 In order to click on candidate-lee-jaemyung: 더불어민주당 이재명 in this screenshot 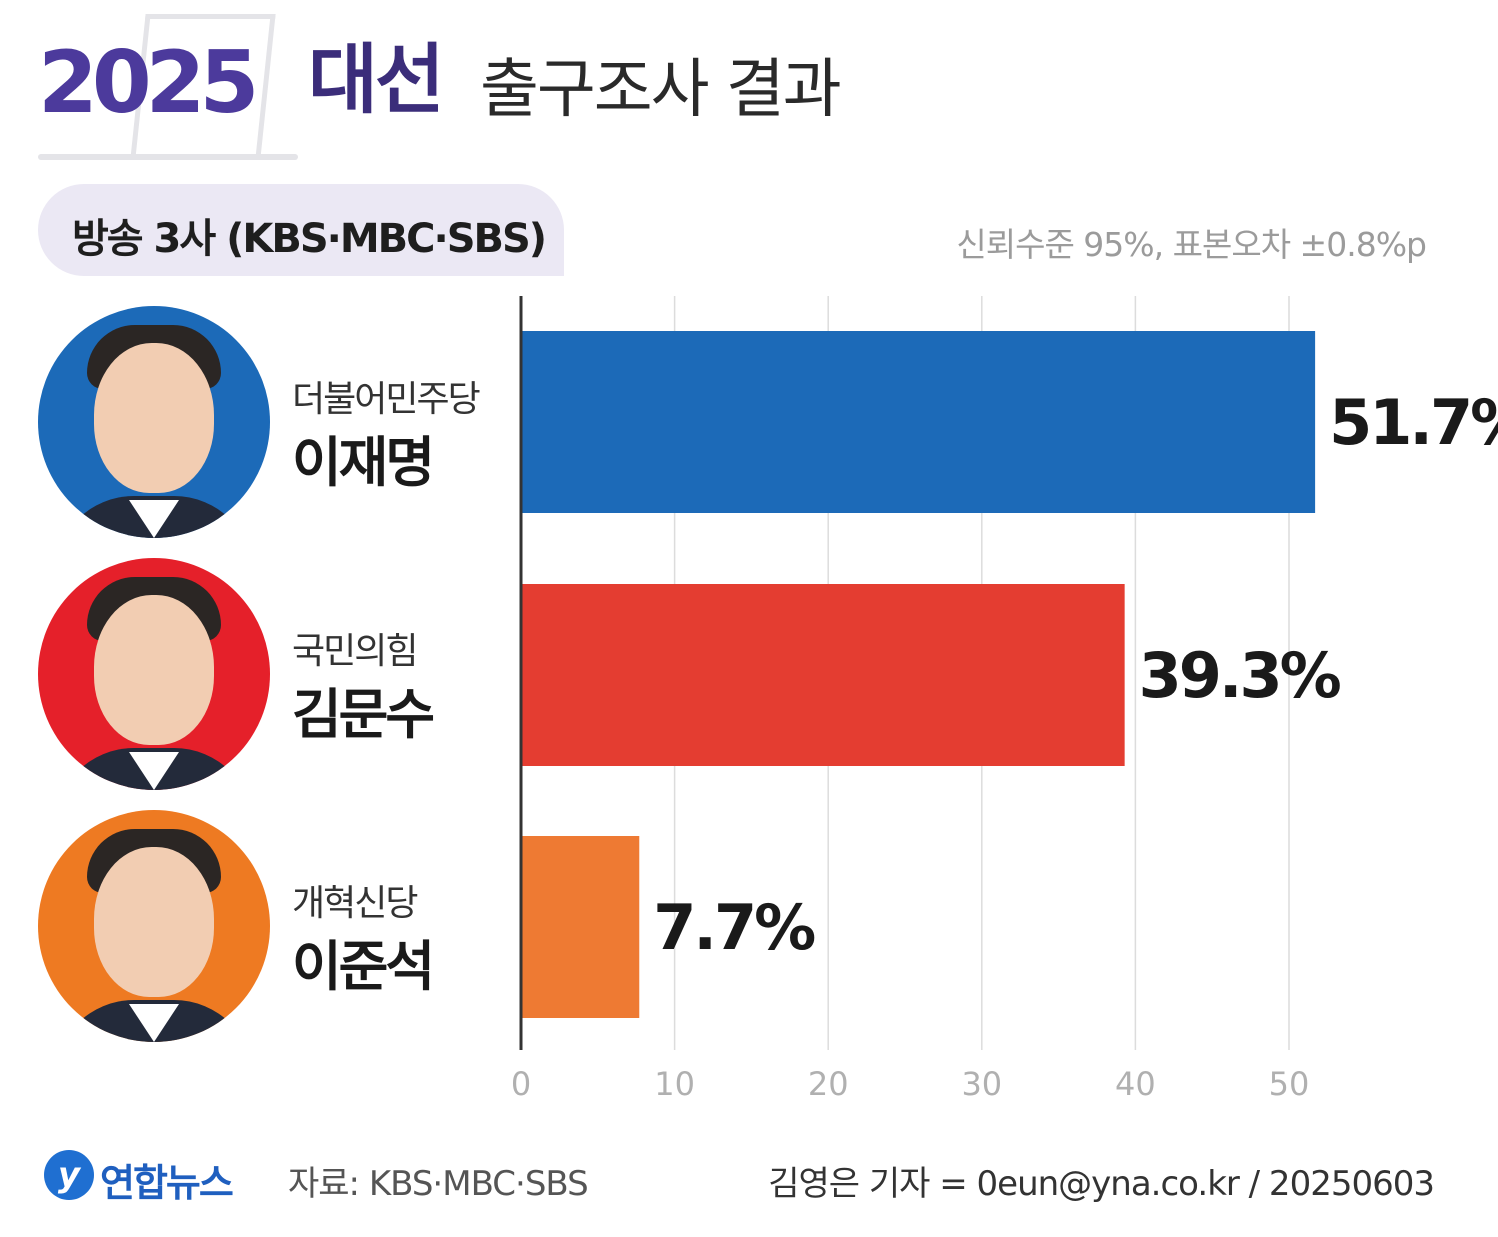, I will do `click(273, 422)`.